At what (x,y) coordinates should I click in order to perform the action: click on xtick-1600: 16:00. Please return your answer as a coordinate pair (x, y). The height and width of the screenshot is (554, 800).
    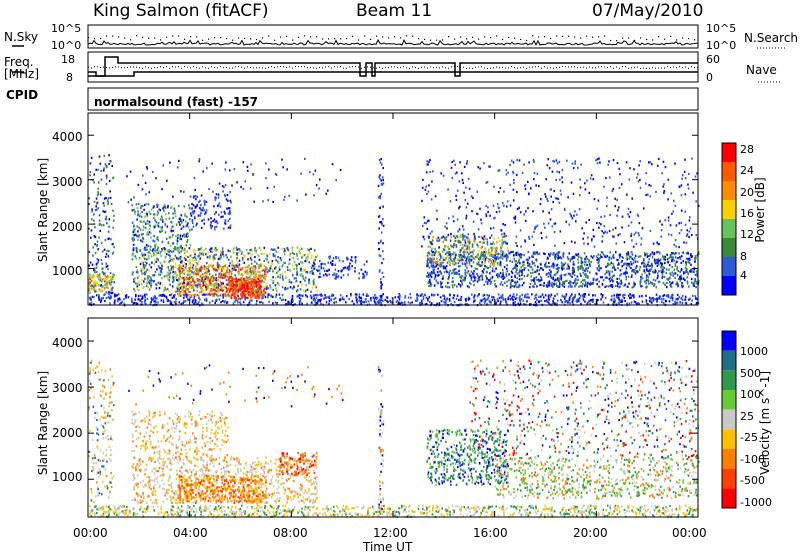
    Looking at the image, I should click on (490, 533).